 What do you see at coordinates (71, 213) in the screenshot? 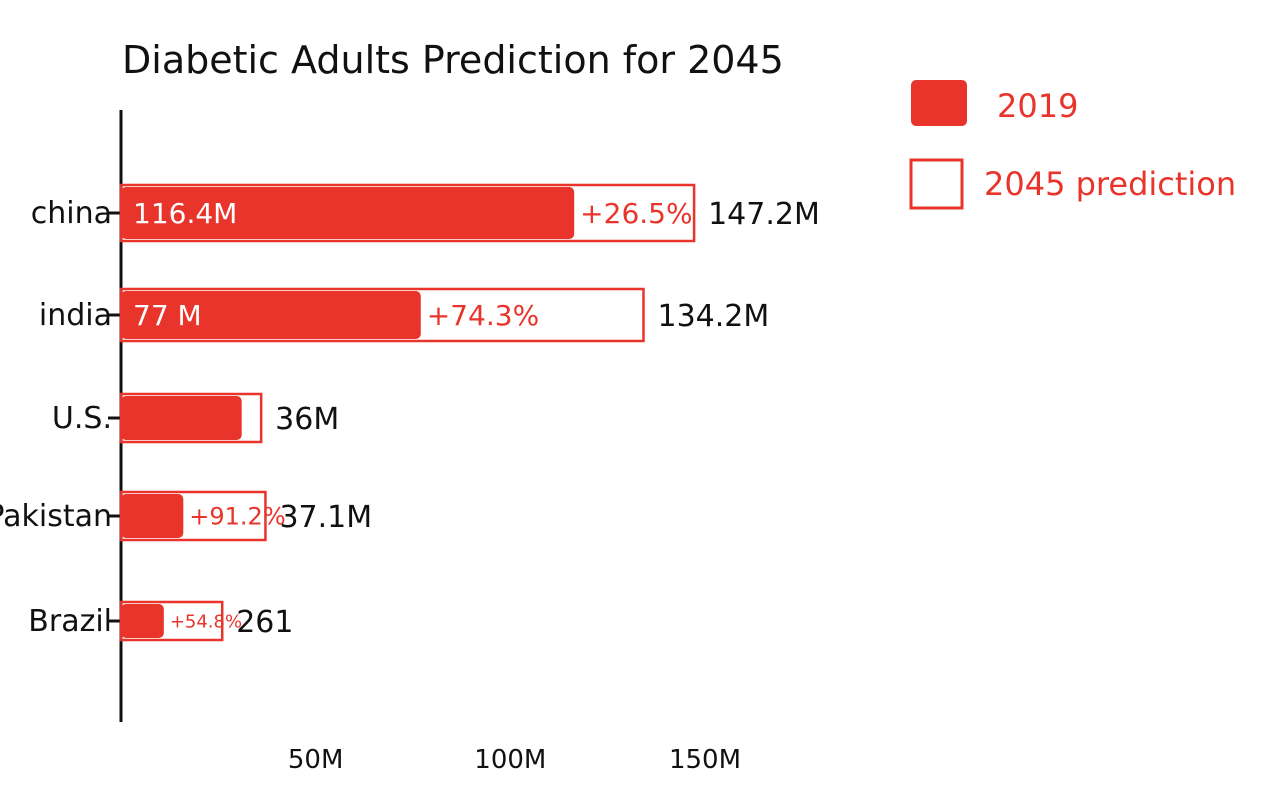
I see `category-label: china` at bounding box center [71, 213].